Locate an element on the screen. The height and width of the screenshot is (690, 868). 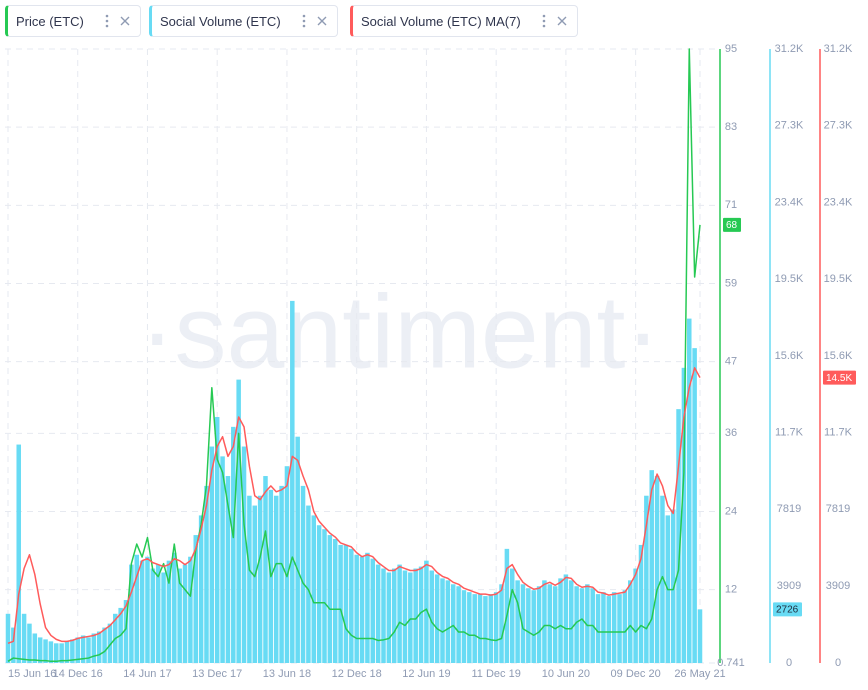
y-tick-label: 11.7K is located at coordinates (789, 433).